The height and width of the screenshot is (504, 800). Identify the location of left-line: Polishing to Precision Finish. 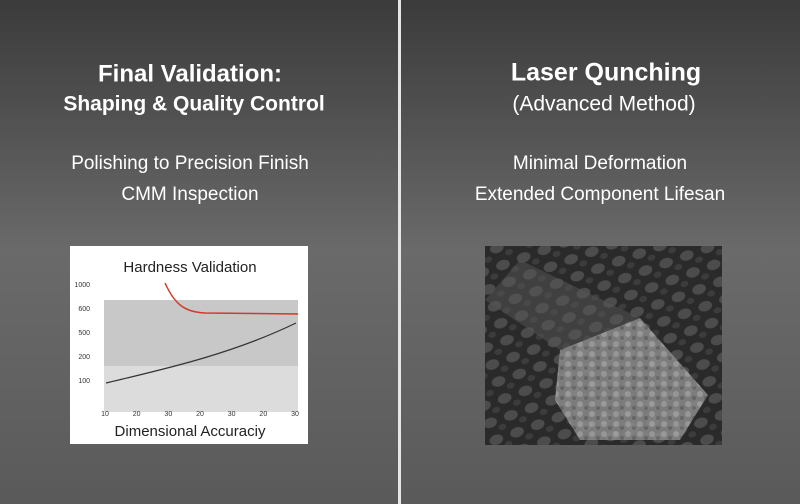
(190, 163).